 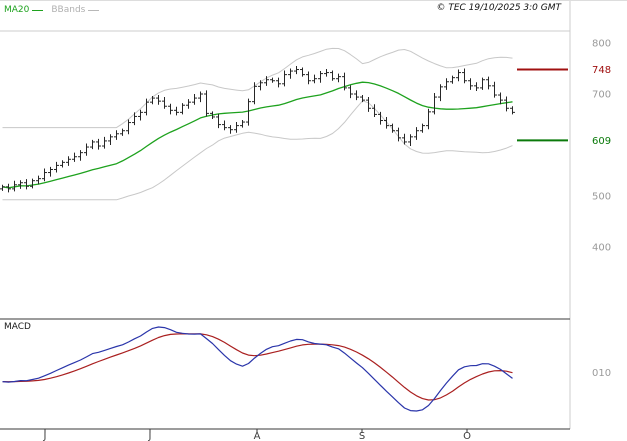 What do you see at coordinates (68, 10) in the screenshot?
I see `legend-bbands-label: BBands` at bounding box center [68, 10].